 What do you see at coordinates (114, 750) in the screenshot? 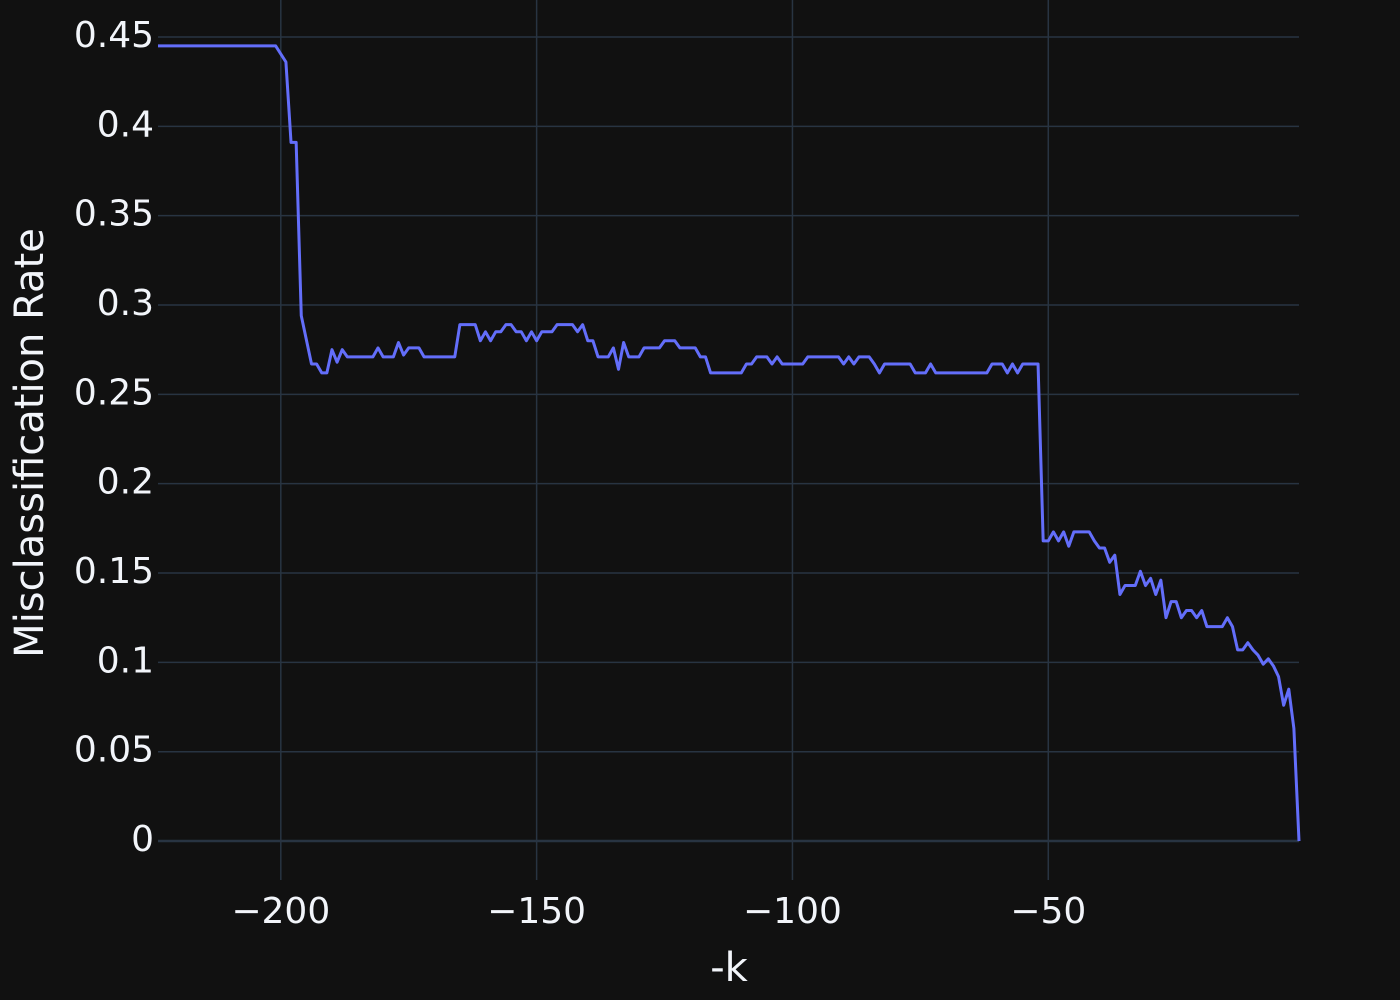
I see `y-tick-label: 0.05` at bounding box center [114, 750].